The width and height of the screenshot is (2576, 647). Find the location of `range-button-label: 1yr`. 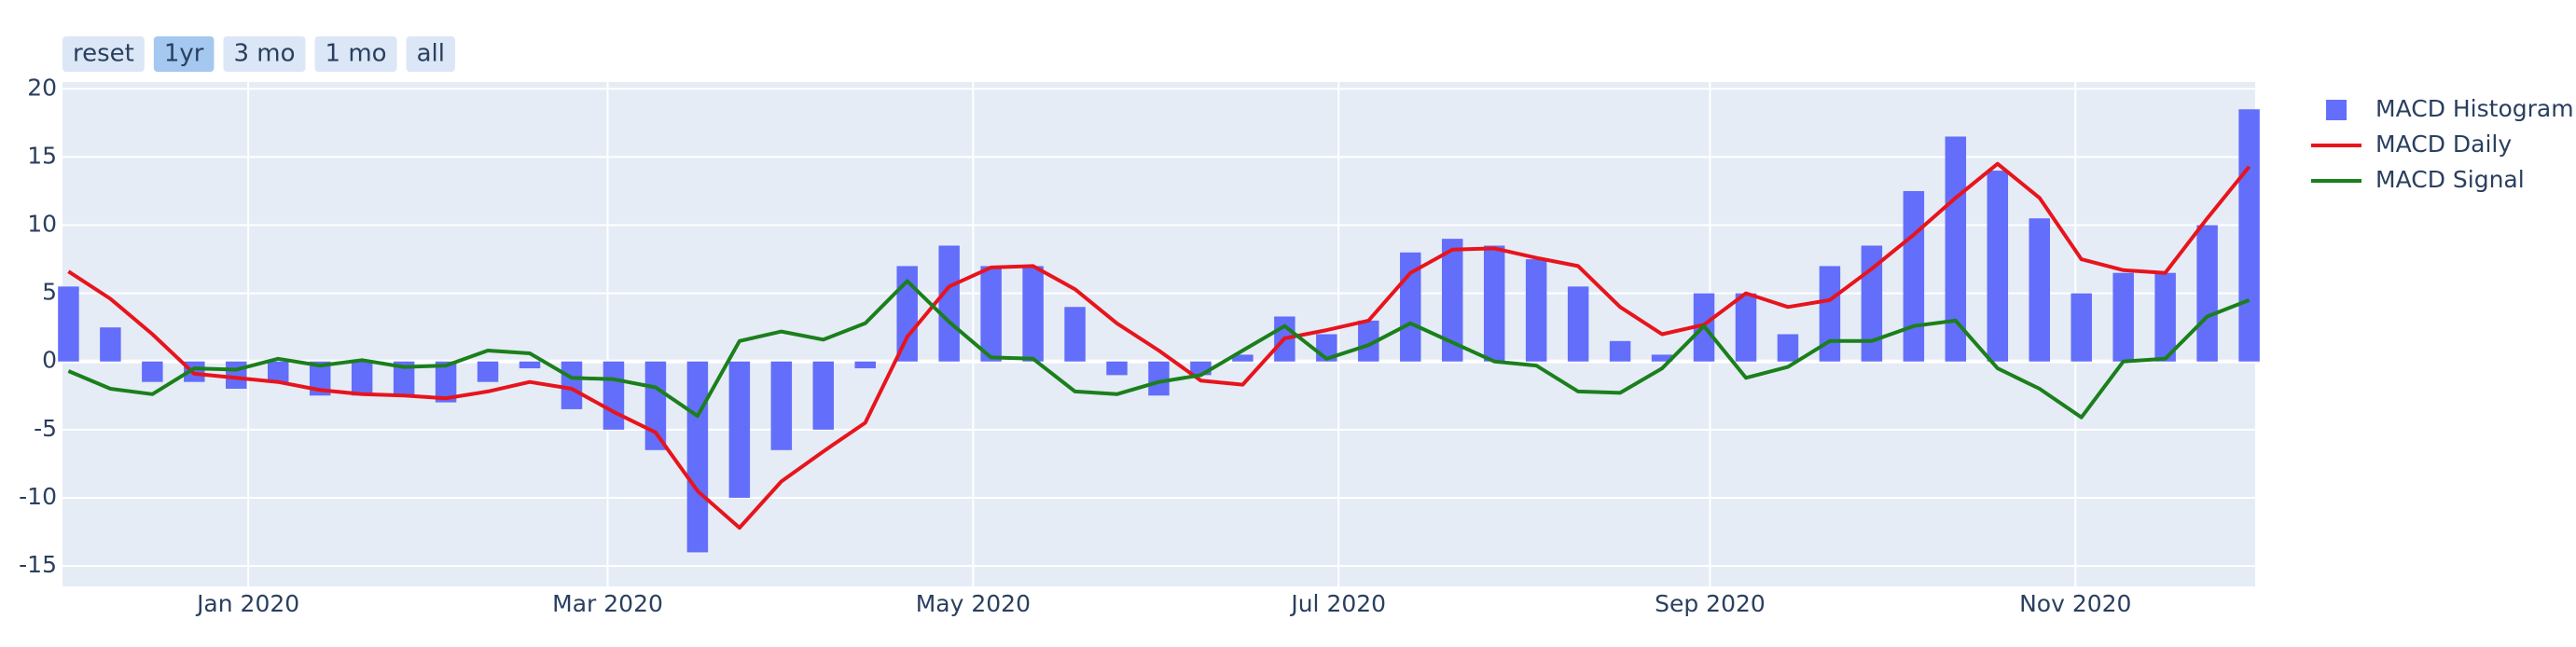

range-button-label: 1yr is located at coordinates (184, 54).